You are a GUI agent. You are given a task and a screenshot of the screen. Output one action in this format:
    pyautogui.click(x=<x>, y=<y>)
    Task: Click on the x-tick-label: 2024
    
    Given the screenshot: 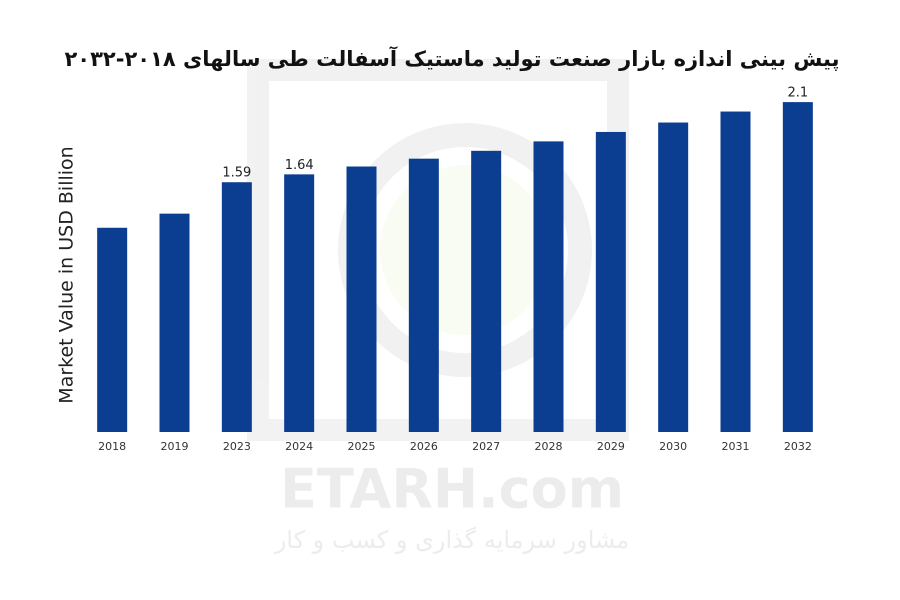 What is the action you would take?
    pyautogui.click(x=299, y=446)
    